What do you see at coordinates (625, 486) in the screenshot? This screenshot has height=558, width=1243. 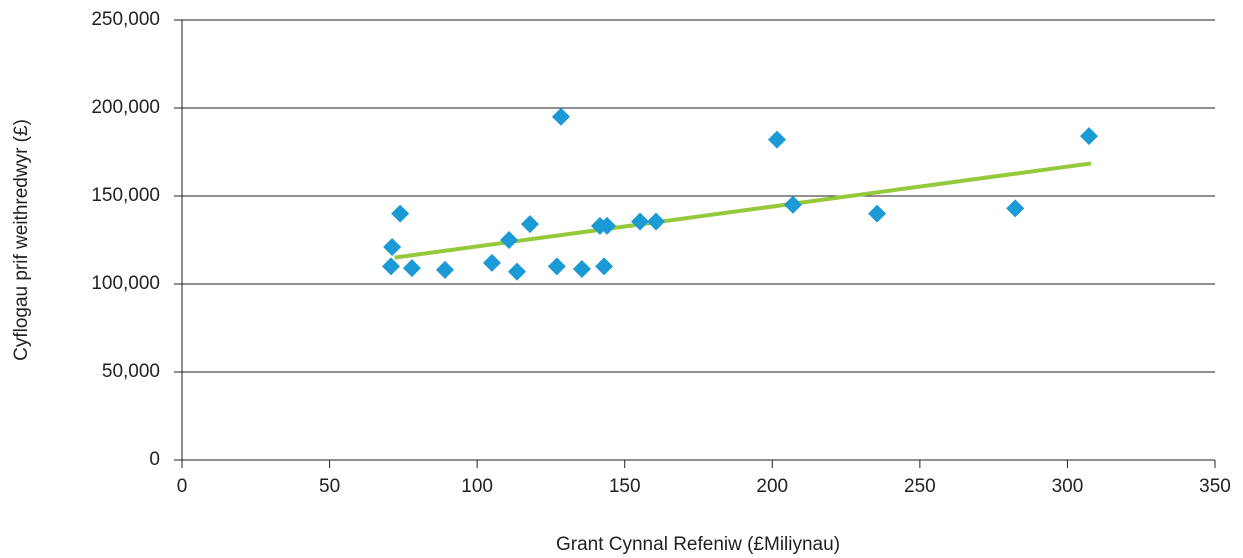 I see `x-tick-label: 150` at bounding box center [625, 486].